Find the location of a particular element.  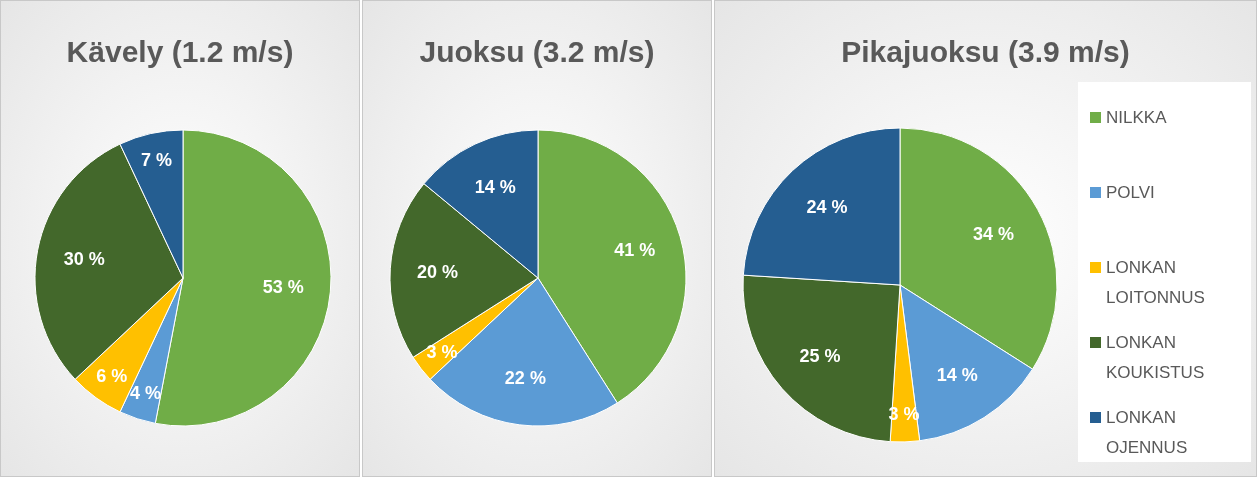

chart-title: Kävely (1.2 m/s) is located at coordinates (180, 51).